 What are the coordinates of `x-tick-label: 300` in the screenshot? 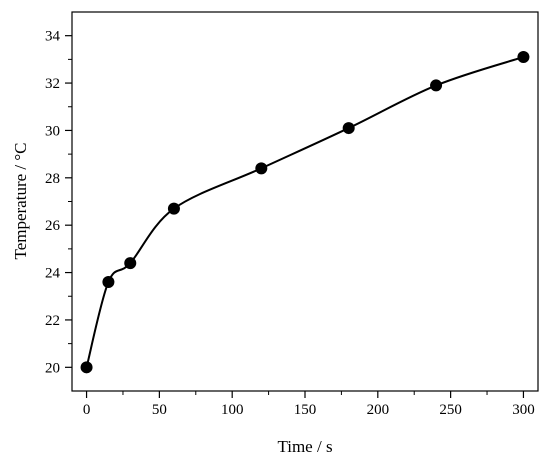 It's located at (523, 410).